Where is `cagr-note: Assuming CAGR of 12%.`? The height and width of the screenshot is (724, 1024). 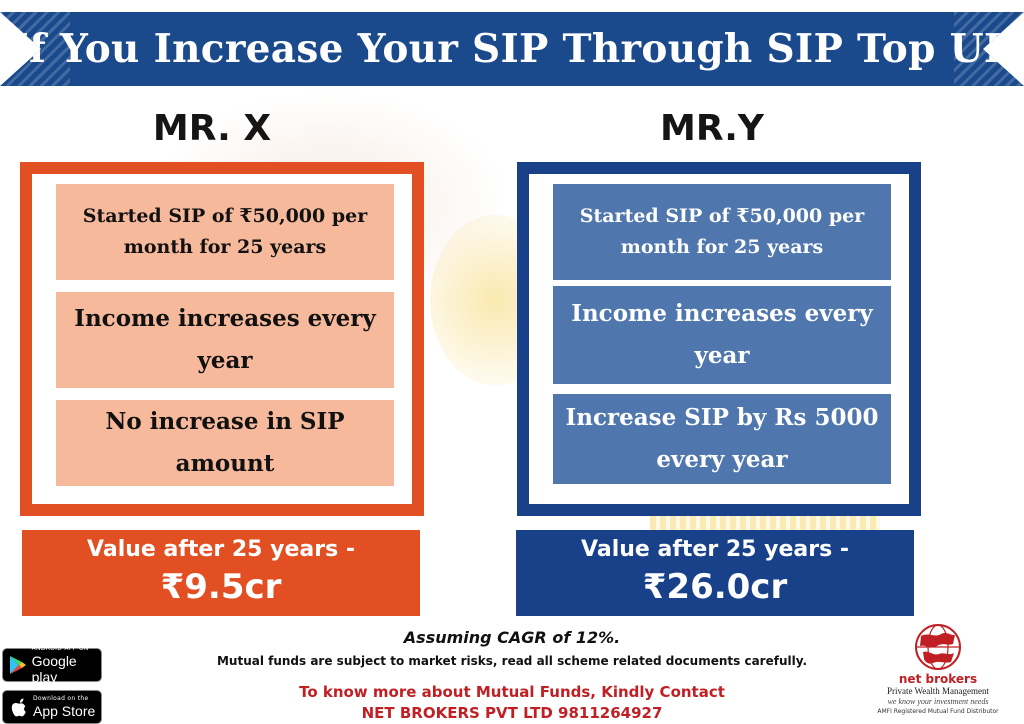 cagr-note: Assuming CAGR of 12%. is located at coordinates (512, 637).